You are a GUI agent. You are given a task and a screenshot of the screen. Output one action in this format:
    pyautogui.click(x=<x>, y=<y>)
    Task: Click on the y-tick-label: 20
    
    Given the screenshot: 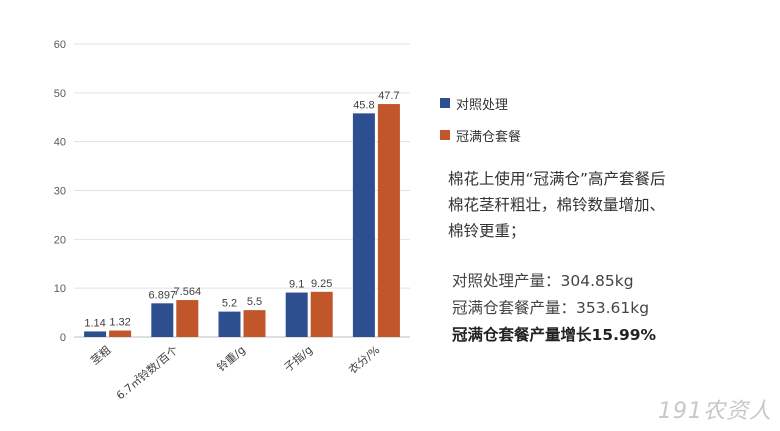 What is the action you would take?
    pyautogui.click(x=60, y=240)
    